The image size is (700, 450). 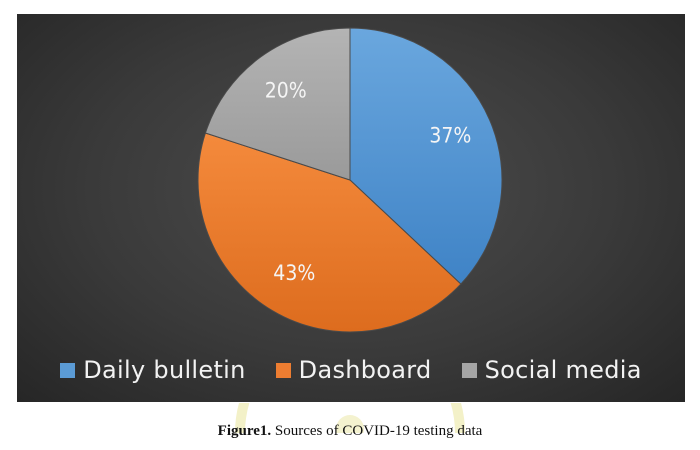 I want to click on data-label-daily-bulletin: 37%, so click(x=450, y=136).